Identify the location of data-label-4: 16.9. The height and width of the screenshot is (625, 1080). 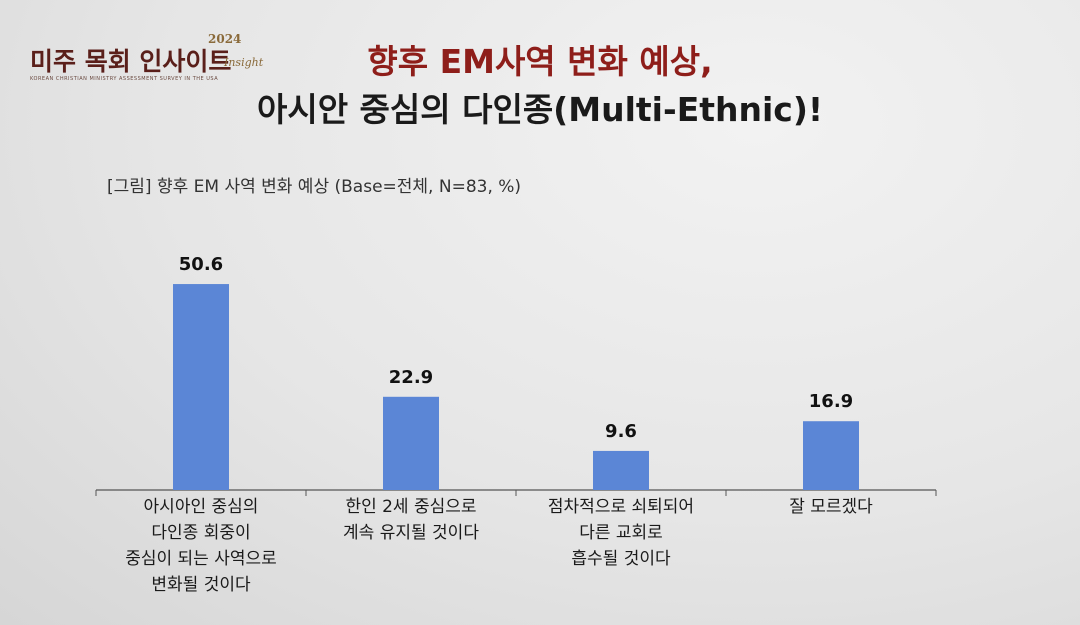
(831, 401).